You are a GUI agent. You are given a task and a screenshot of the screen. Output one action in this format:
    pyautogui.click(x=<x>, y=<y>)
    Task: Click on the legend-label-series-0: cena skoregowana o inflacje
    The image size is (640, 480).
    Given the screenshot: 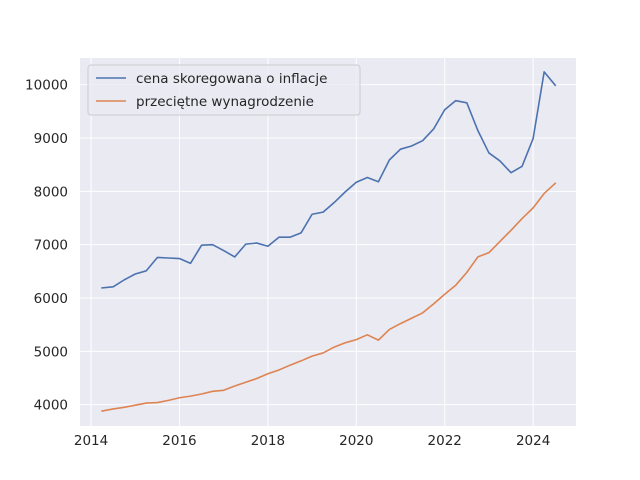 What is the action you would take?
    pyautogui.click(x=231, y=79)
    